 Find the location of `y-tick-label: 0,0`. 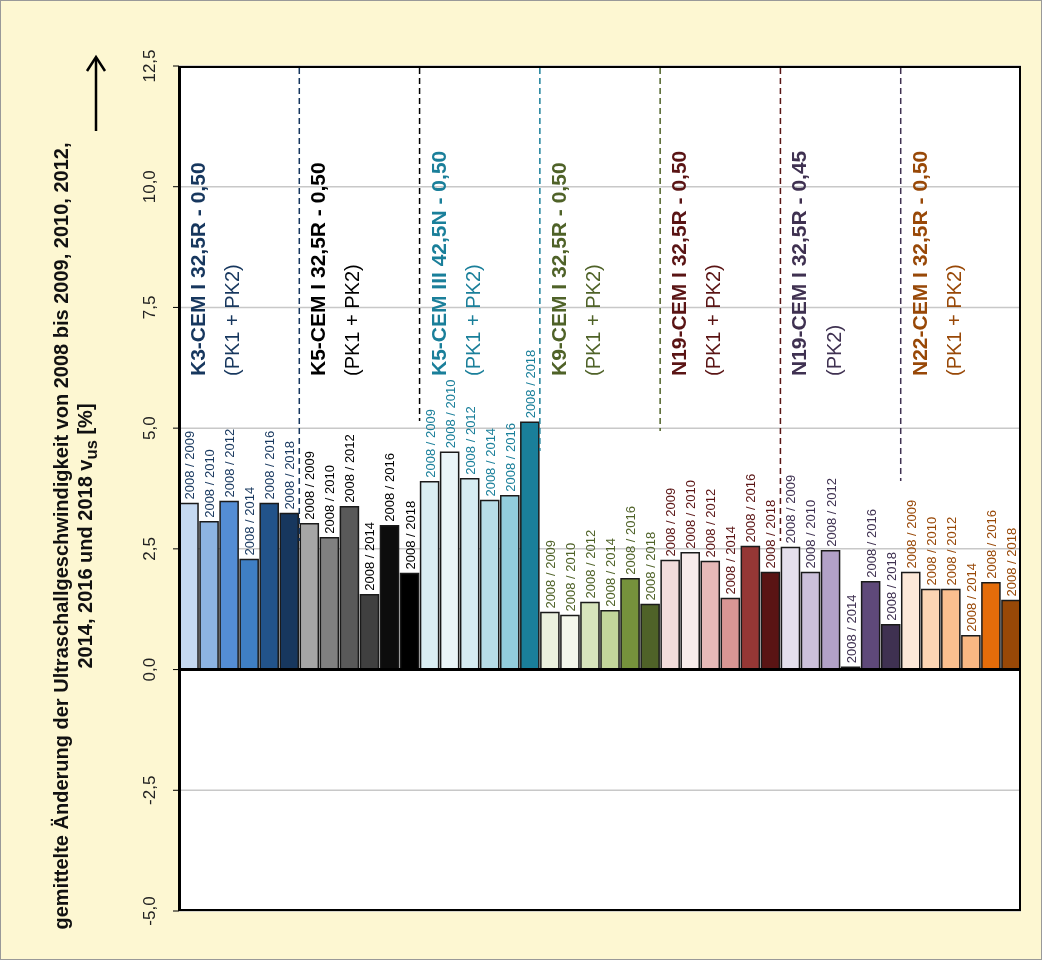

y-tick-label: 0,0 is located at coordinates (149, 669).